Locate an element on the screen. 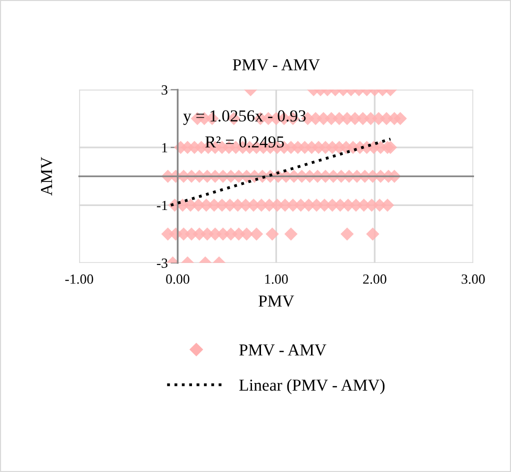 This screenshot has width=511, height=472. x-tick-label: 2.00 is located at coordinates (374, 279).